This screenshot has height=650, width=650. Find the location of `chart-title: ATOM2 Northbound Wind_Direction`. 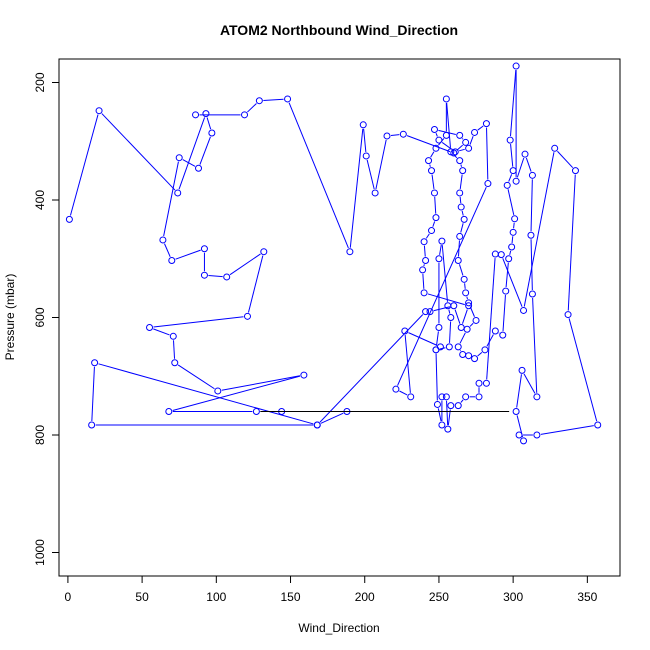

chart-title: ATOM2 Northbound Wind_Direction is located at coordinates (339, 30).